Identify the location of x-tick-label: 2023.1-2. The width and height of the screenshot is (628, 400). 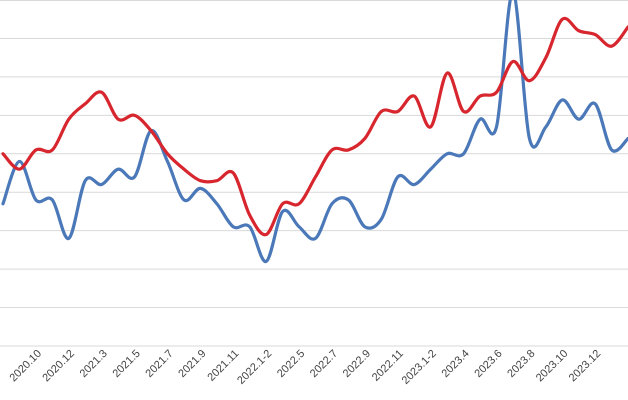
(419, 367).